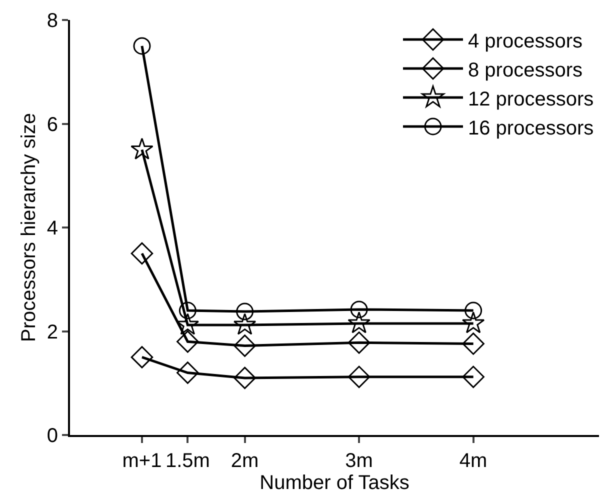 Image resolution: width=609 pixels, height=500 pixels. Describe the element at coordinates (531, 128) in the screenshot. I see `legend-label: 16 processors` at that location.